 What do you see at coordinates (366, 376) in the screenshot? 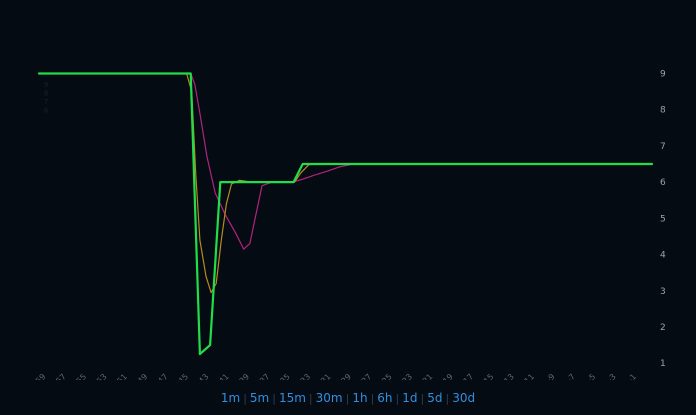
I see `x-tick-label: -27` at bounding box center [366, 376].